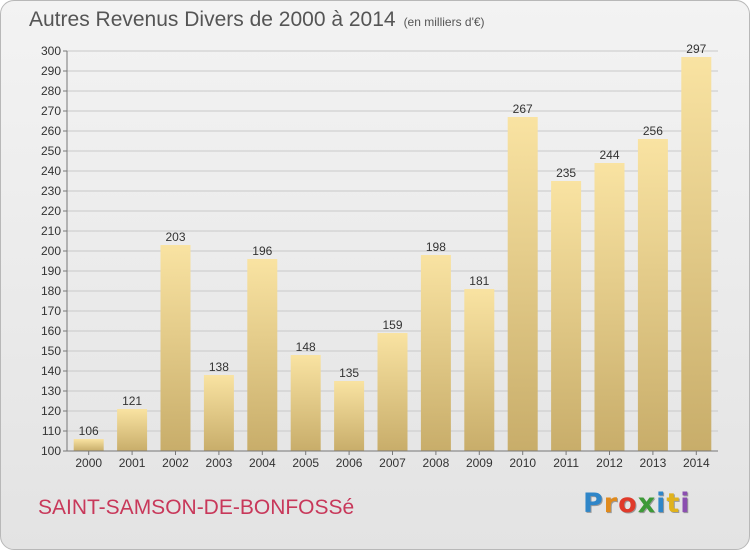 The width and height of the screenshot is (750, 550). Describe the element at coordinates (51, 351) in the screenshot. I see `y-tick-label: 150` at that location.